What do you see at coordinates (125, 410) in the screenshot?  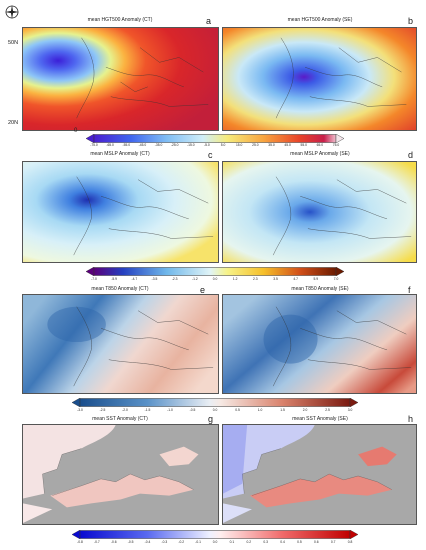 I see `colorbar-t850-tick: -2.0` at bounding box center [125, 410].